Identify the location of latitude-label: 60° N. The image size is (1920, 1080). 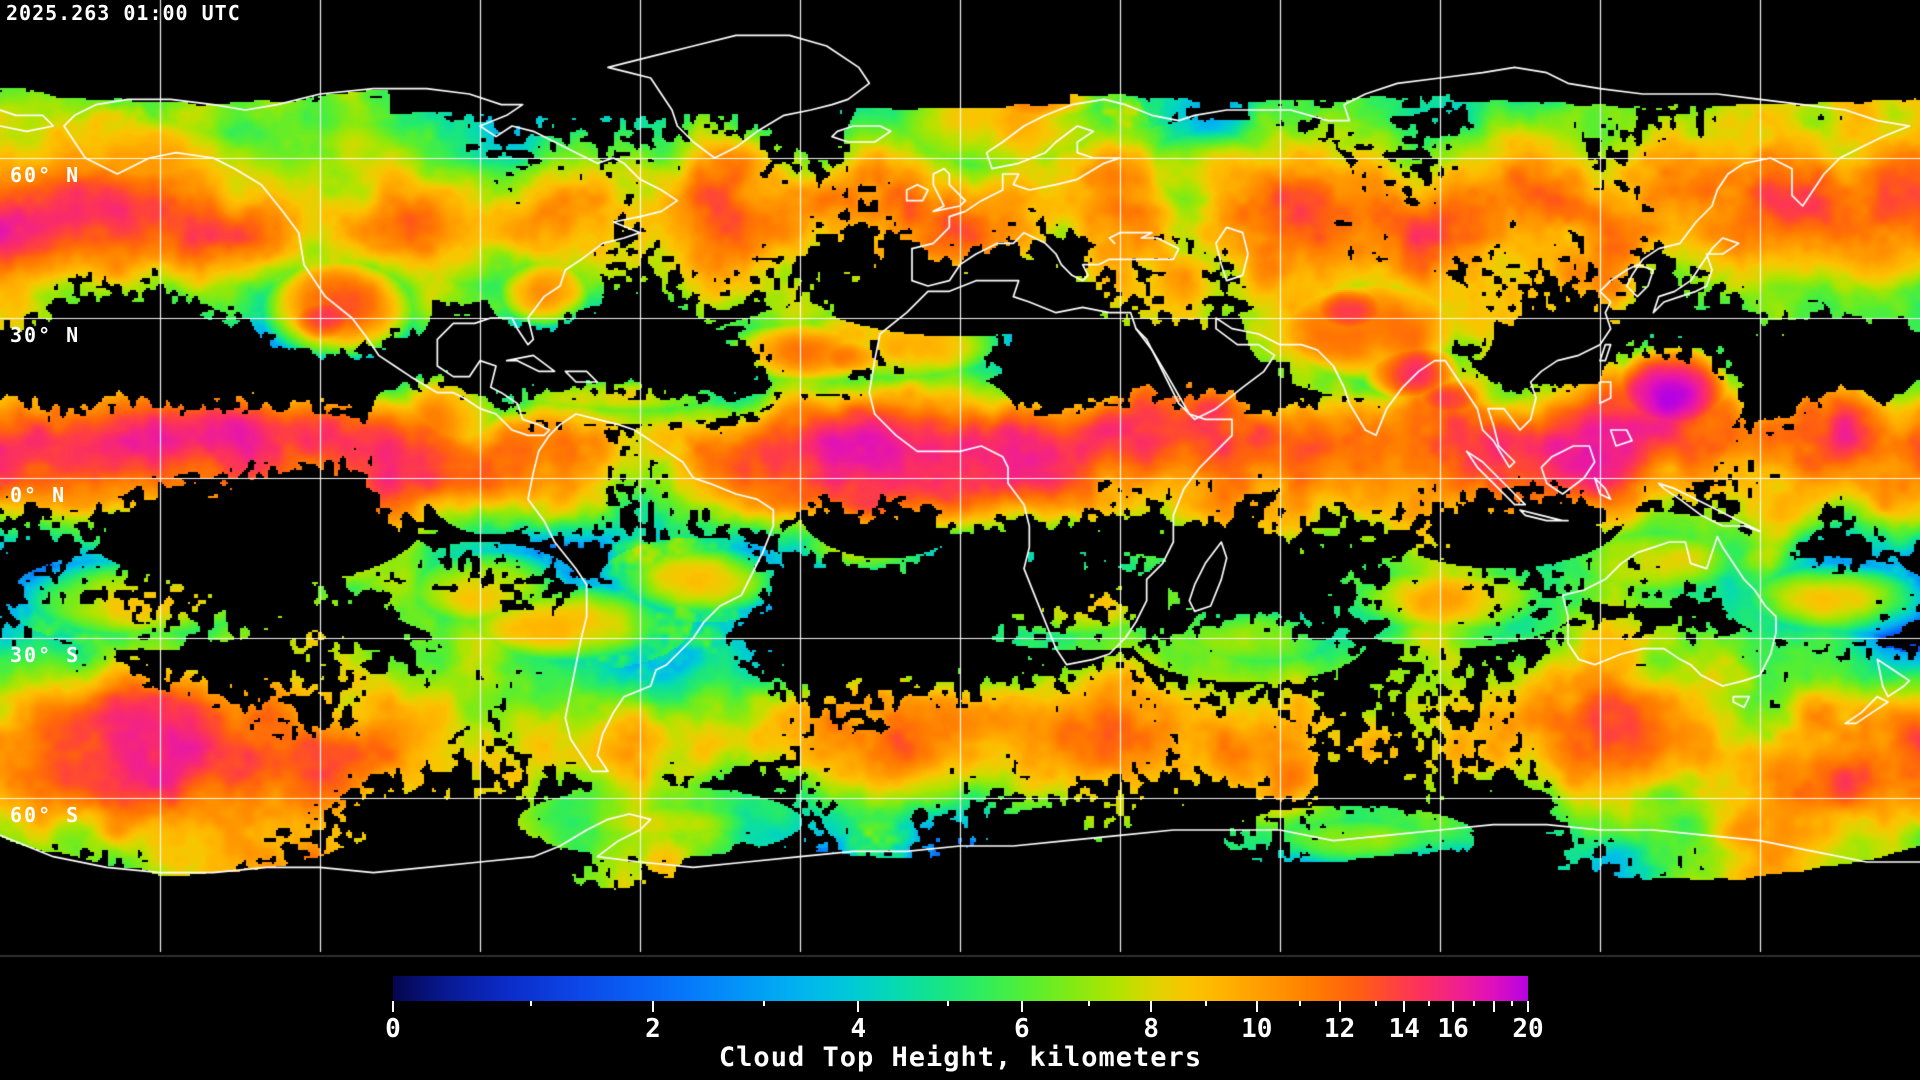
(45, 175).